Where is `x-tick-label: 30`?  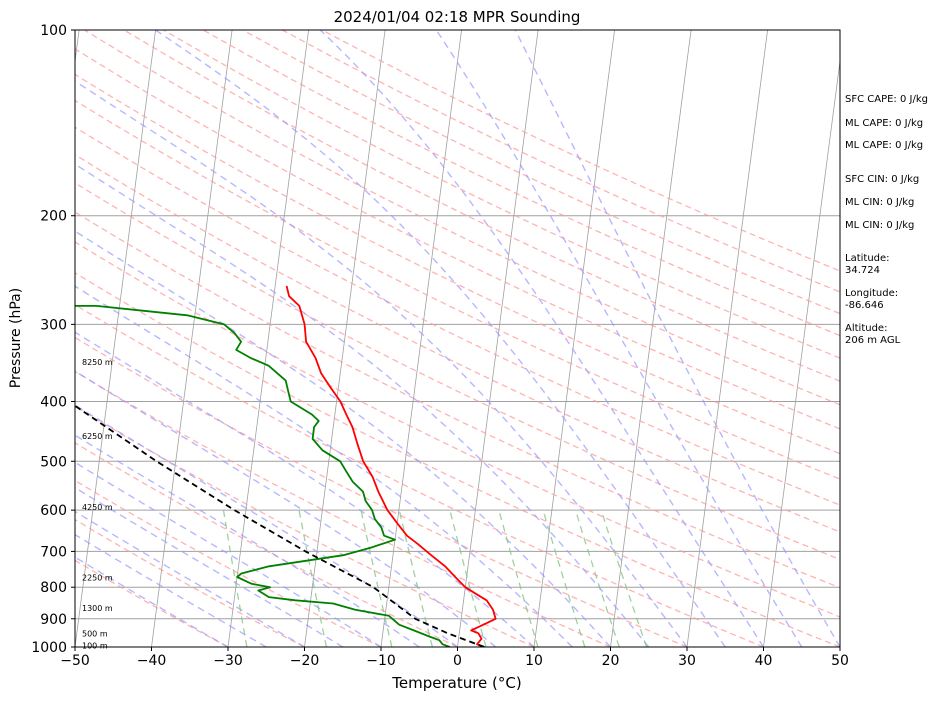
x-tick-label: 30 is located at coordinates (687, 661).